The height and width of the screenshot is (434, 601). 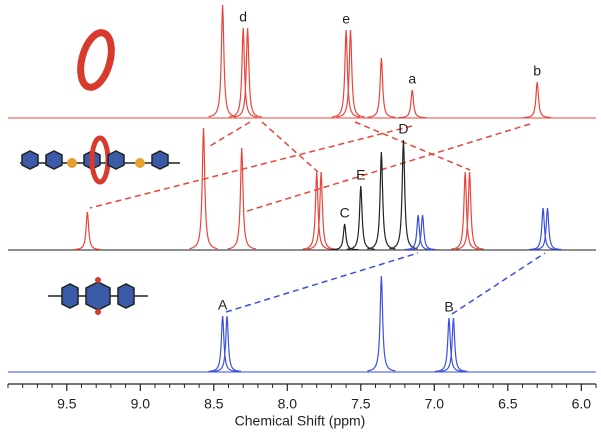 What do you see at coordinates (345, 213) in the screenshot?
I see `peak-label: C` at bounding box center [345, 213].